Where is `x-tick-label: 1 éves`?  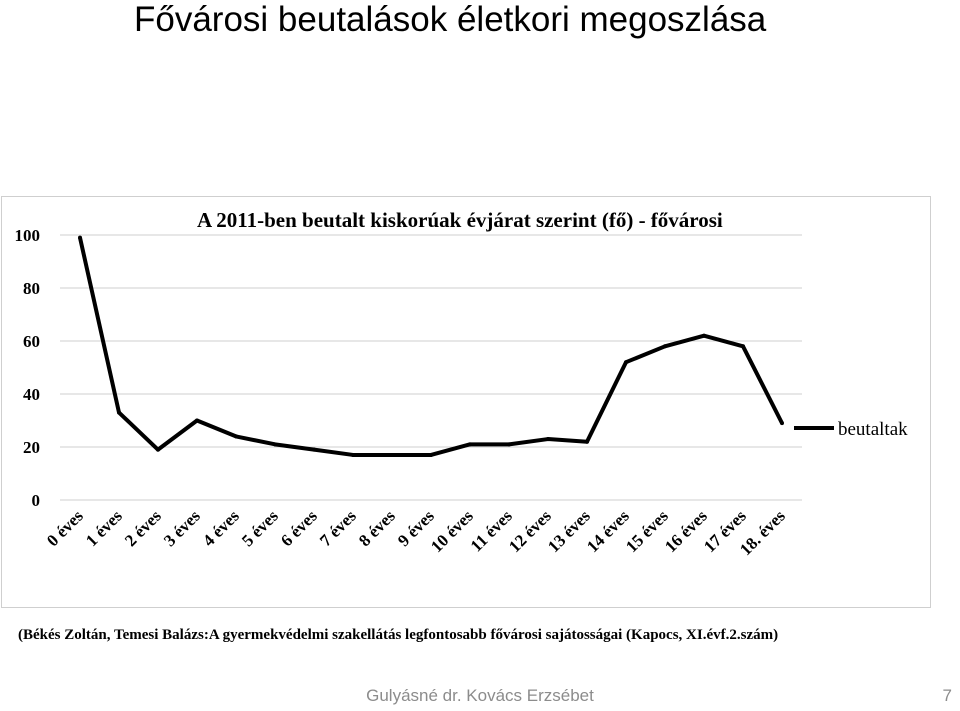
x-tick-label: 1 éves is located at coordinates (104, 528).